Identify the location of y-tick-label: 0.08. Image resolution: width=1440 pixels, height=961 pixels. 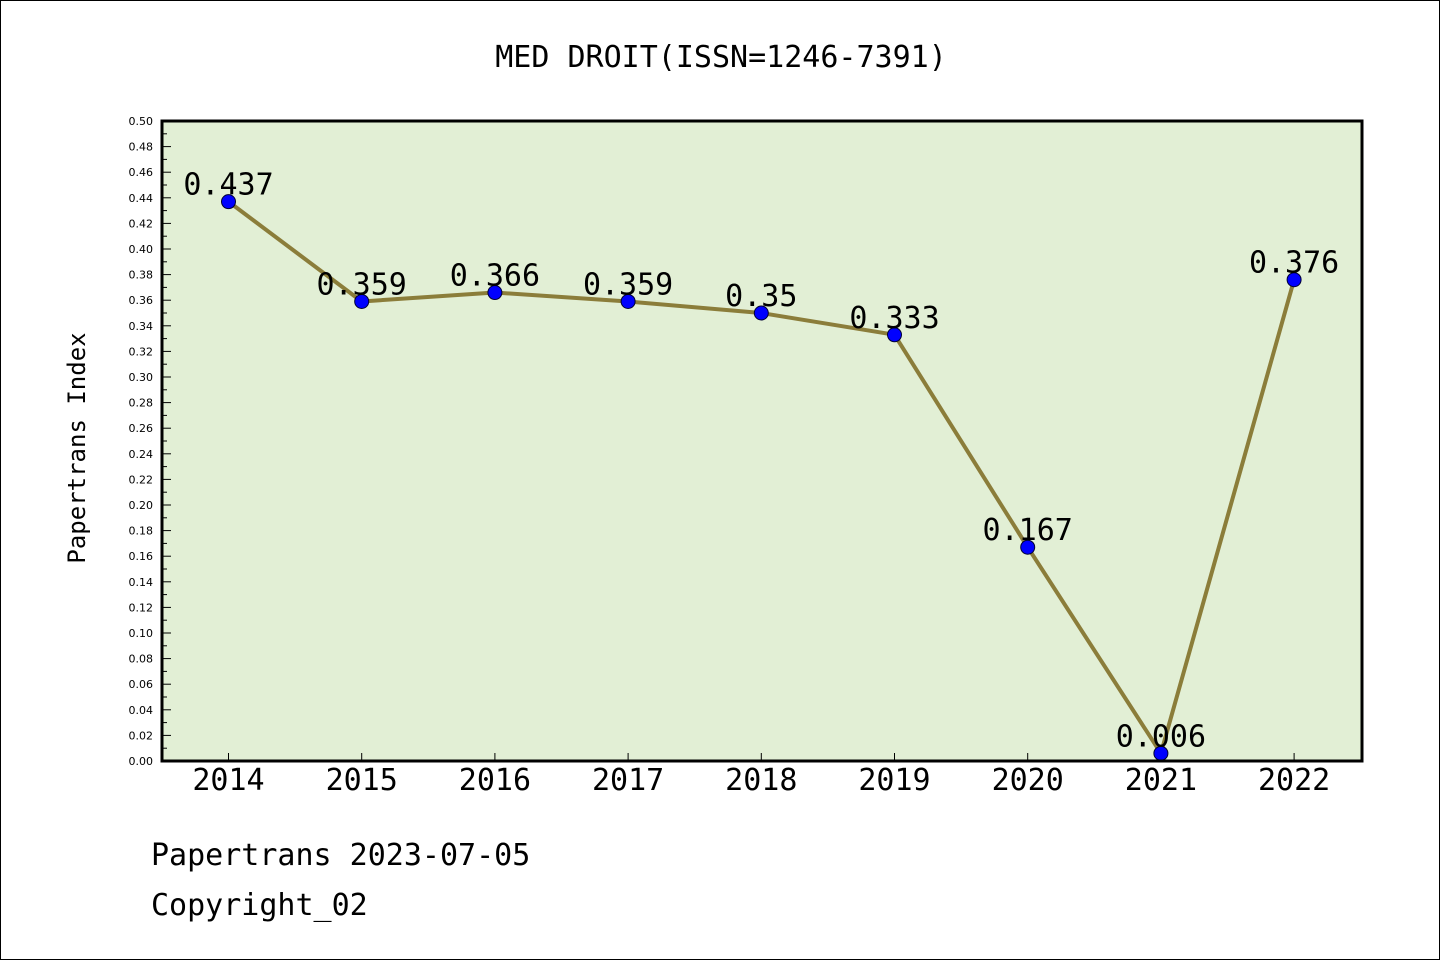
(141, 659).